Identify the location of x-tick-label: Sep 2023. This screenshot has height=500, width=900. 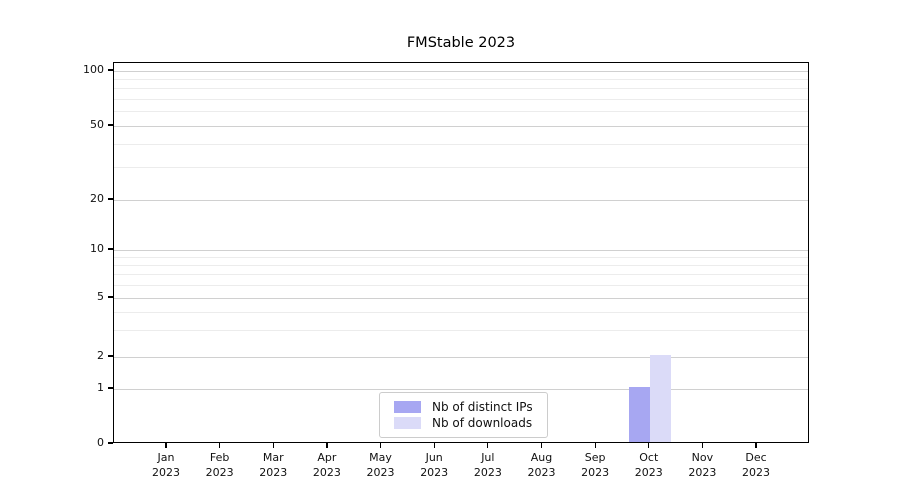
(595, 465).